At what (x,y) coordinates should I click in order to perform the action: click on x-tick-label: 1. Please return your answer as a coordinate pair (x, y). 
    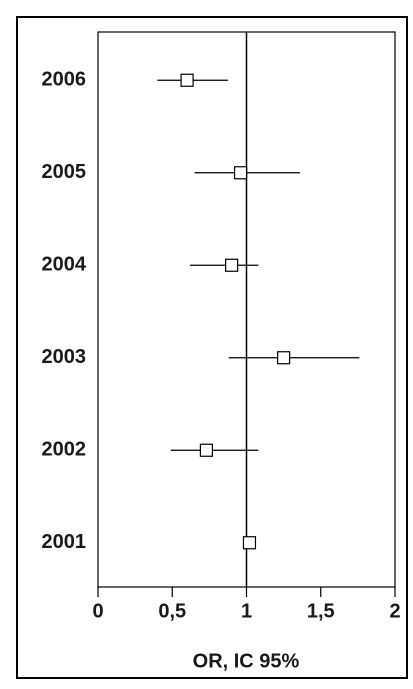
    Looking at the image, I should click on (246, 611).